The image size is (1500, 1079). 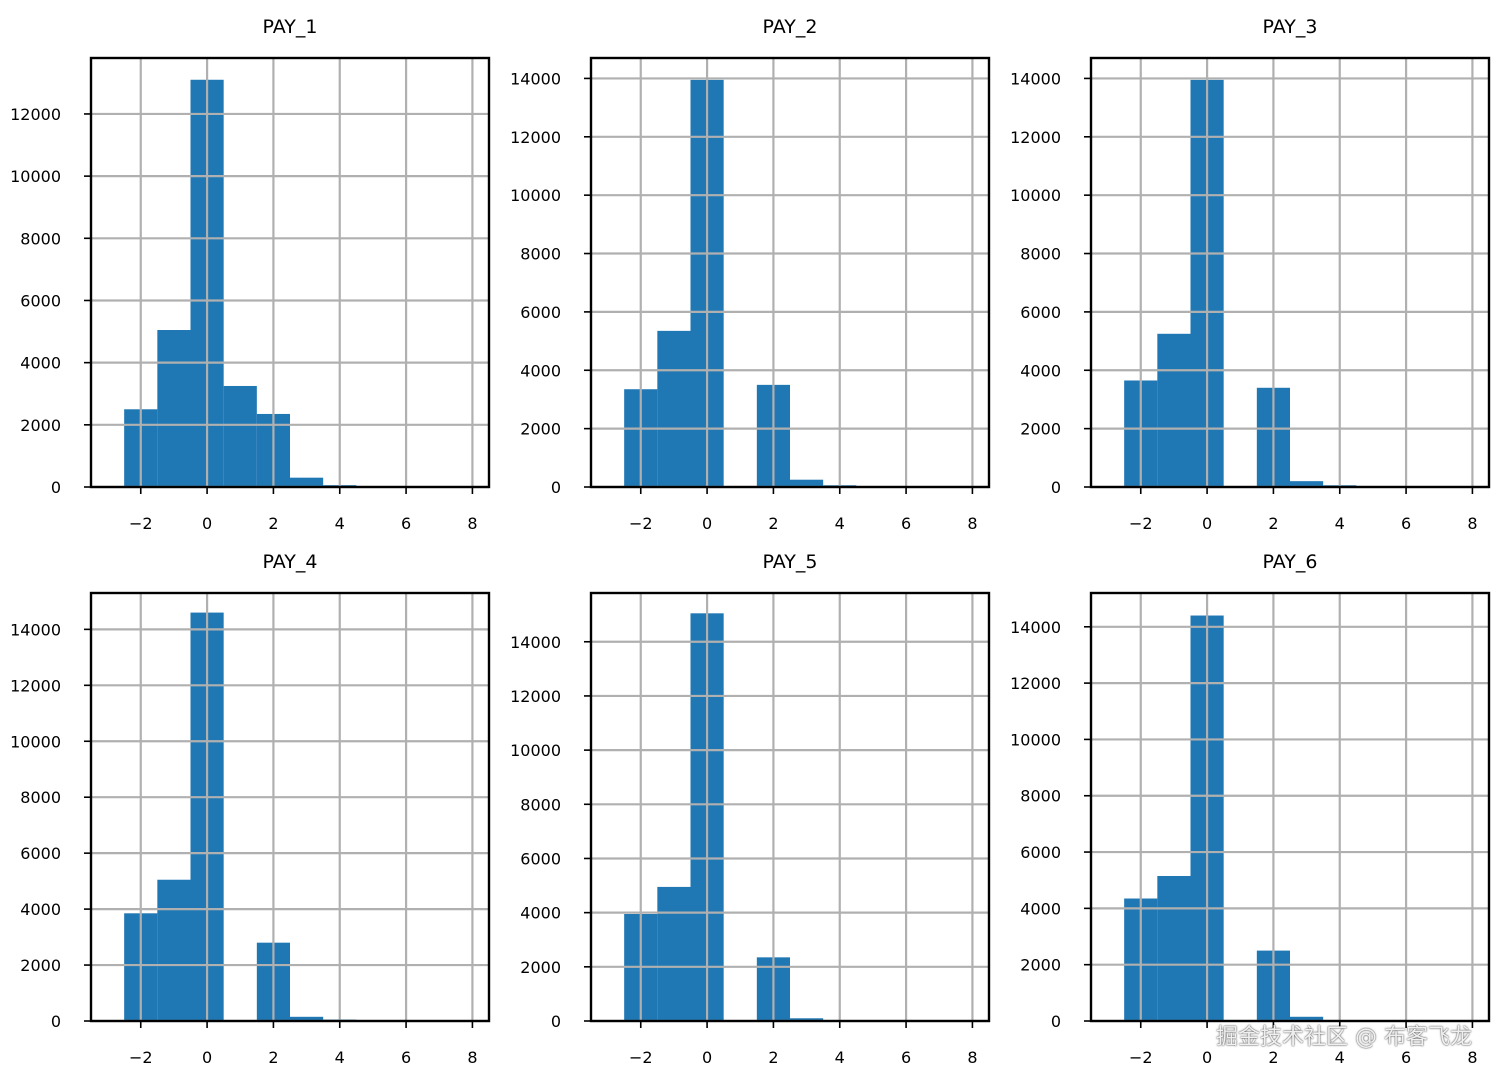 What do you see at coordinates (1290, 562) in the screenshot?
I see `subplot-title: PAY_6` at bounding box center [1290, 562].